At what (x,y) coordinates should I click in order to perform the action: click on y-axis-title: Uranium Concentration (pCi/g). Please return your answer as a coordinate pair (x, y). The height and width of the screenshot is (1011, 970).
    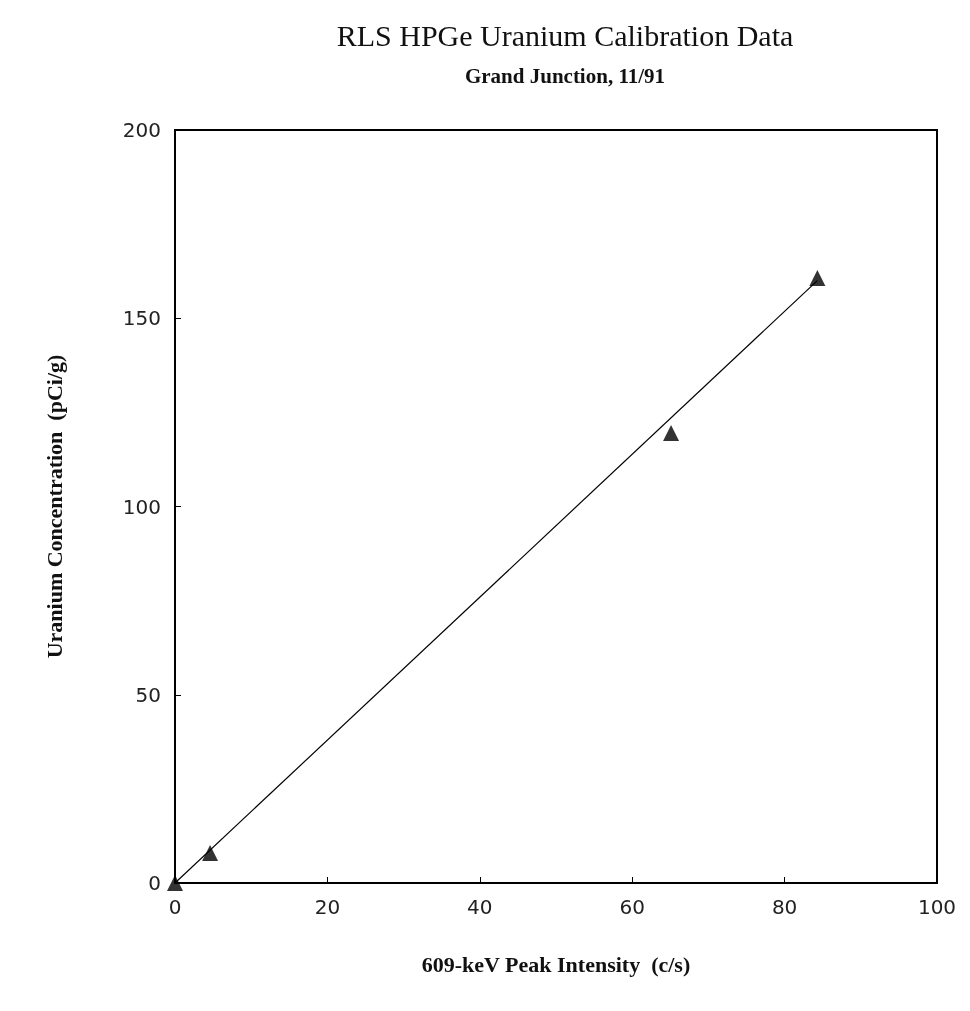
    Looking at the image, I should click on (54, 506).